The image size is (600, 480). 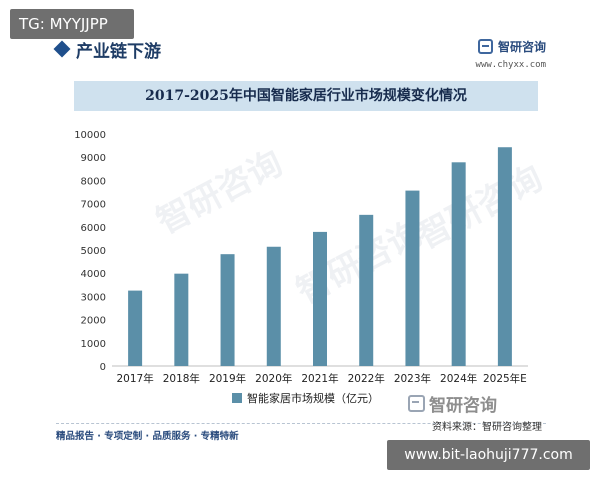 I want to click on y-tick-label: 3000, so click(x=93, y=297).